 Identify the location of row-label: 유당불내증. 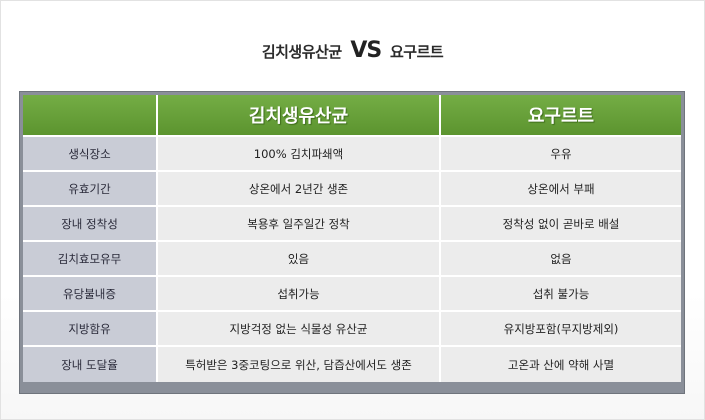
(89, 294).